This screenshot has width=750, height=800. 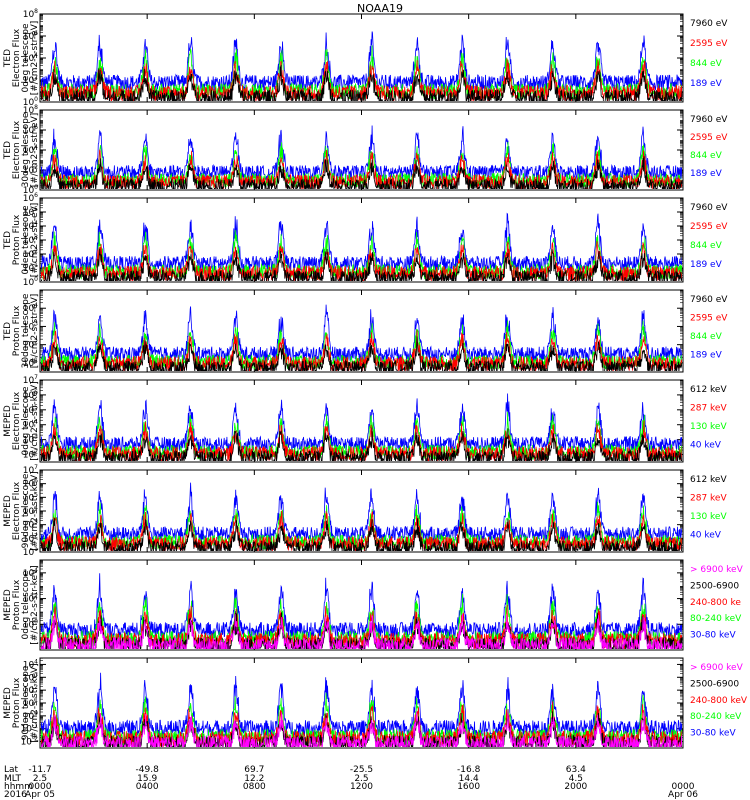 What do you see at coordinates (254, 779) in the screenshot?
I see `x-row-value: 12.2` at bounding box center [254, 779].